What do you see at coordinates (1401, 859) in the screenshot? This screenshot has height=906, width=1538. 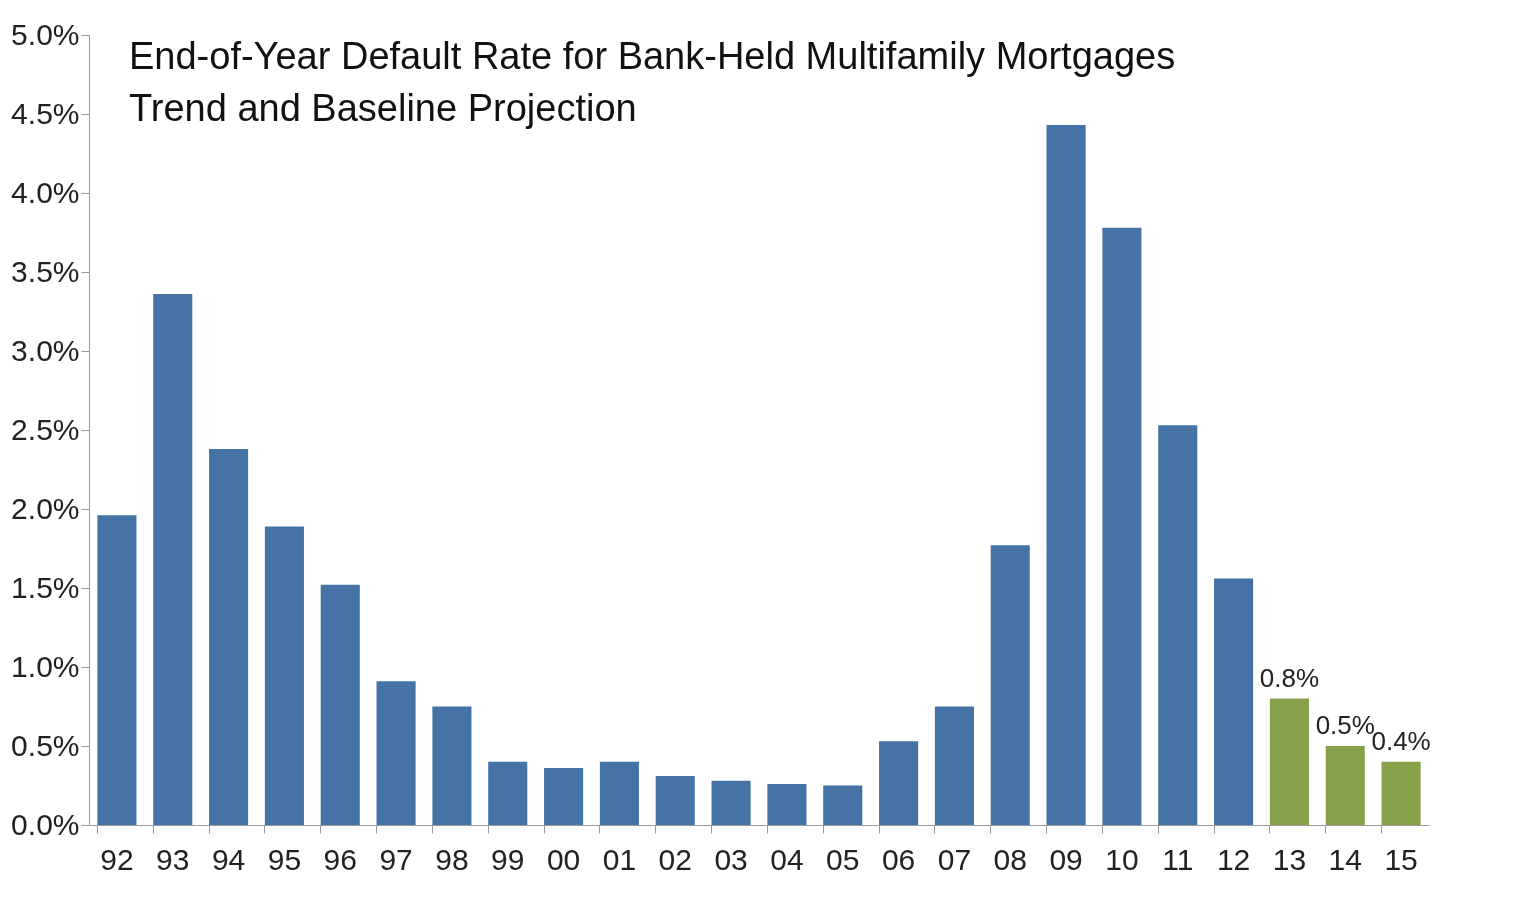 I see `x-tick-label: 15` at bounding box center [1401, 859].